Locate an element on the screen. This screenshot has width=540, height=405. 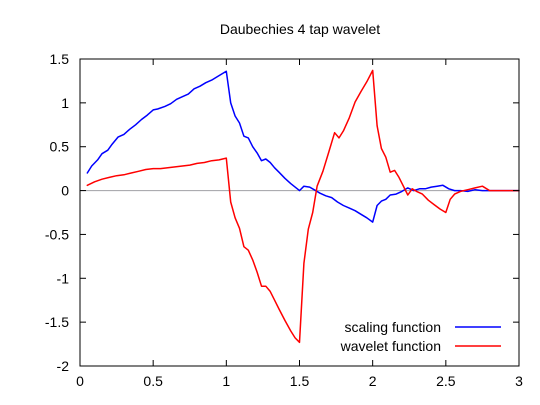
x-tick-label: 1.5 is located at coordinates (300, 381).